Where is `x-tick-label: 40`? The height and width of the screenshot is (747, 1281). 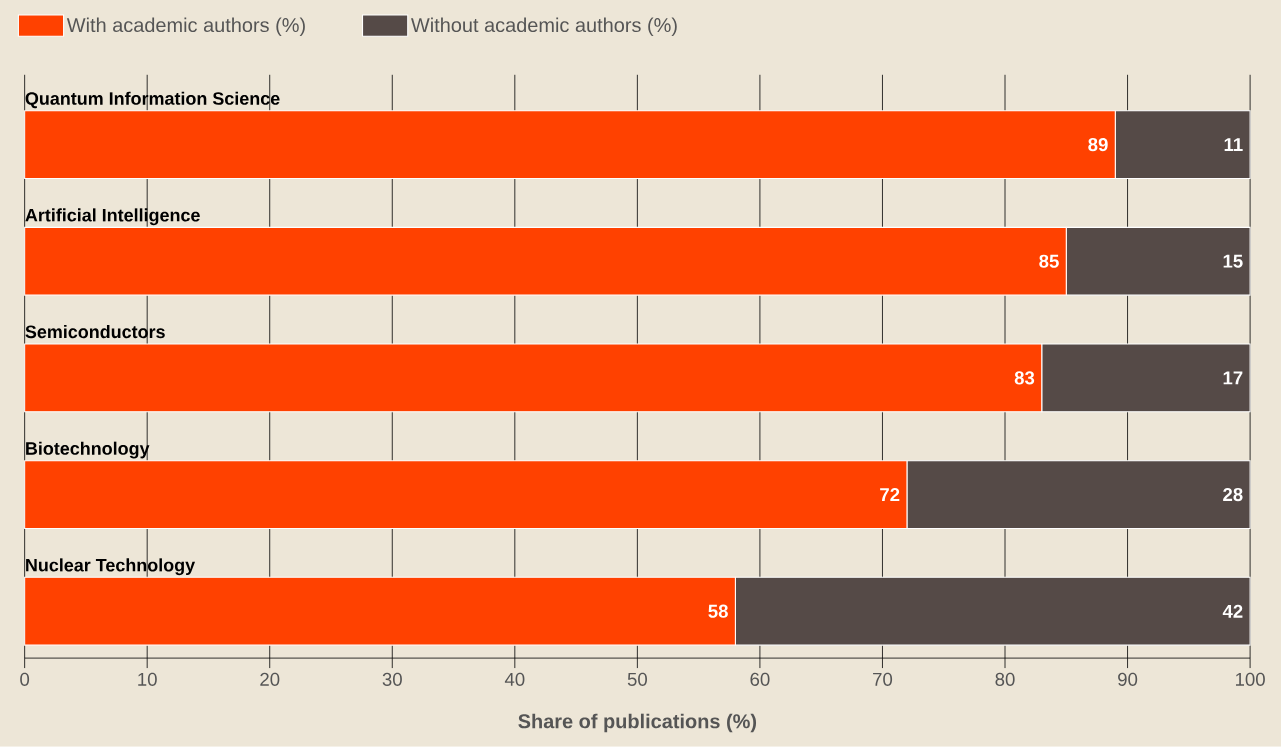 x-tick-label: 40 is located at coordinates (514, 679).